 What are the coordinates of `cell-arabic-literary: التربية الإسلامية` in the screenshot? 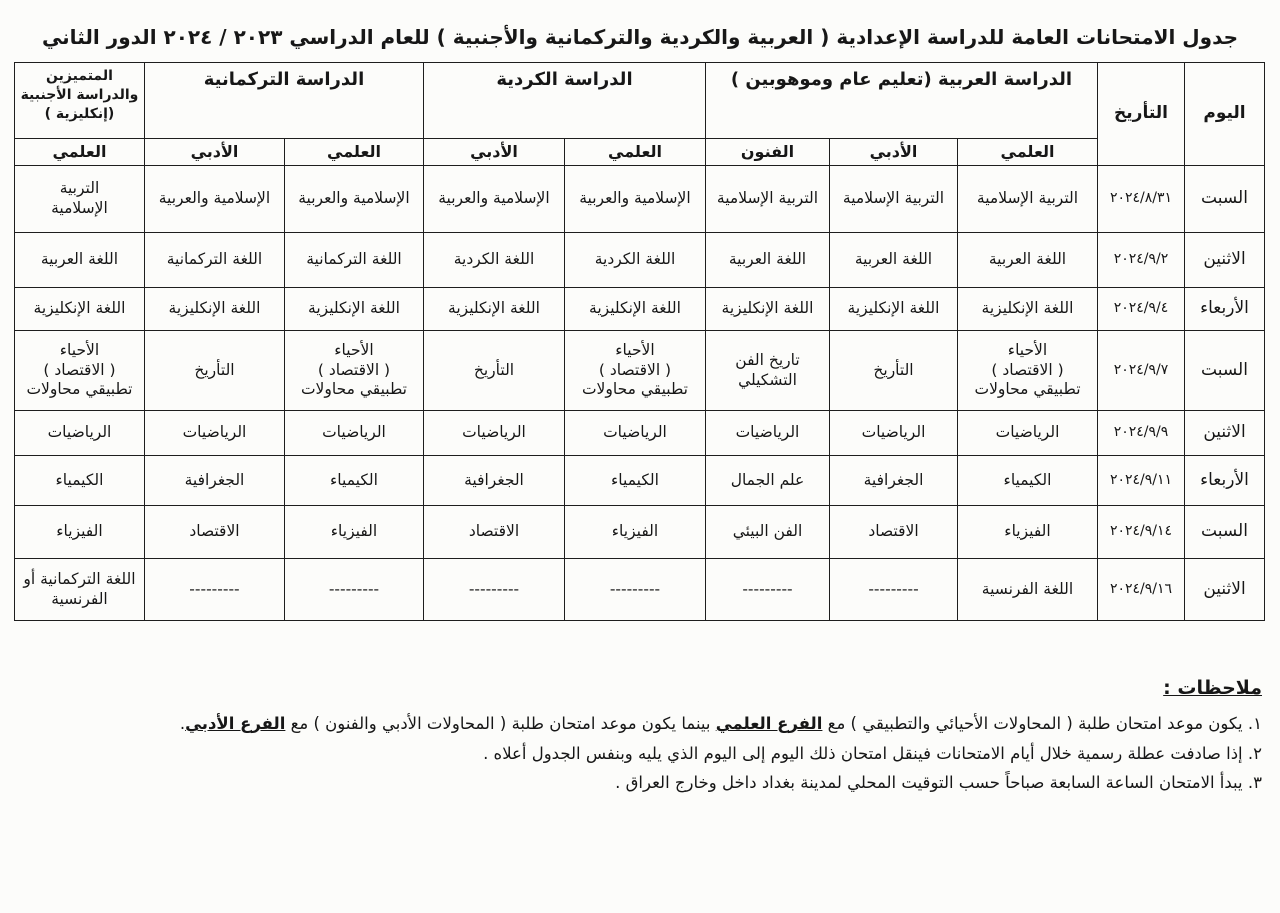 It's located at (893, 199).